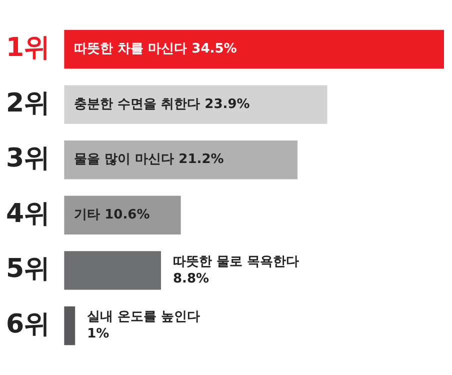 The image size is (452, 375). What do you see at coordinates (28, 213) in the screenshot?
I see `y-tick-label: 4위` at bounding box center [28, 213].